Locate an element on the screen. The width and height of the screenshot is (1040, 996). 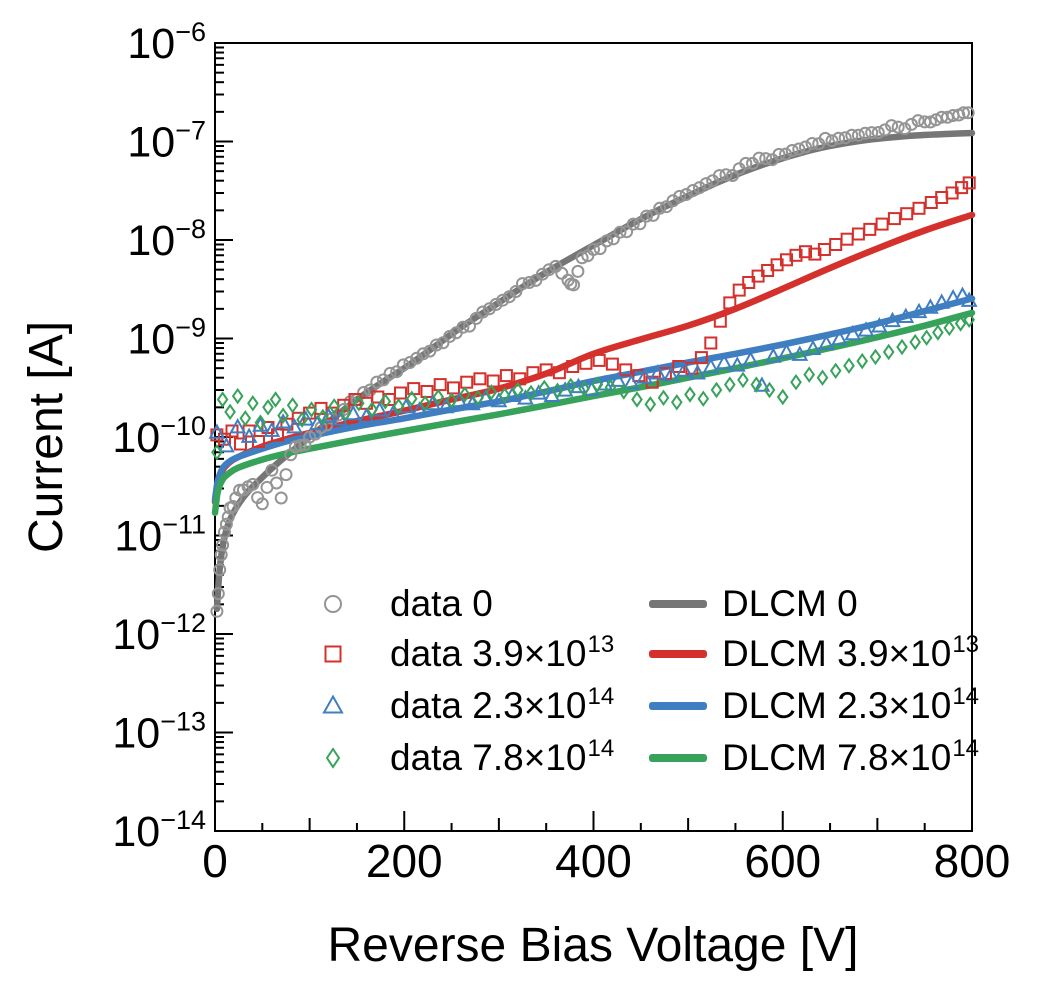
y-tick-label: 10⁻⁹ is located at coordinates (166, 338).